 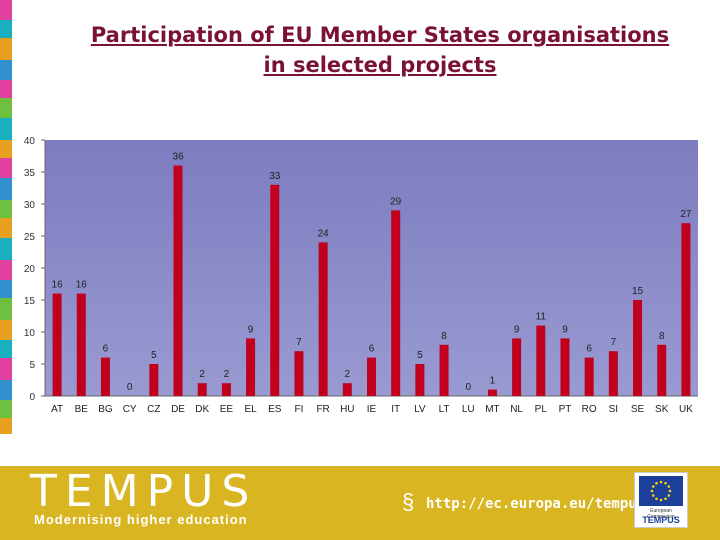 I want to click on bar-se, so click(x=638, y=348).